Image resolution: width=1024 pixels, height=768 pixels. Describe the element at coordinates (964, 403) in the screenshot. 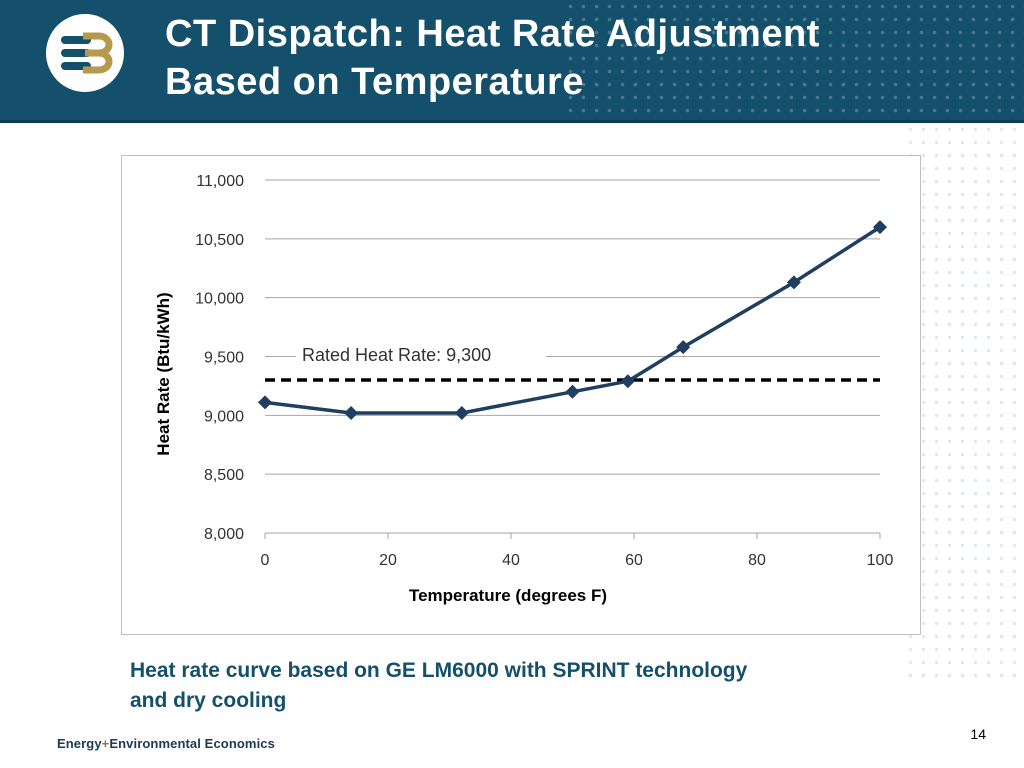

I see `side-dot-pattern` at that location.